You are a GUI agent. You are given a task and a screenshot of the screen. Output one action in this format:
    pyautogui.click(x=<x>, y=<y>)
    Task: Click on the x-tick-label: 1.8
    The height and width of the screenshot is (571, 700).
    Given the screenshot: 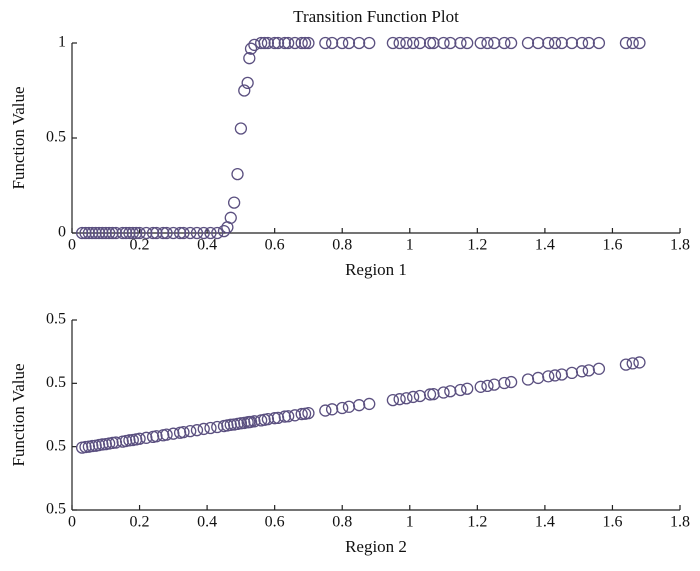 What is the action you would take?
    pyautogui.click(x=680, y=245)
    